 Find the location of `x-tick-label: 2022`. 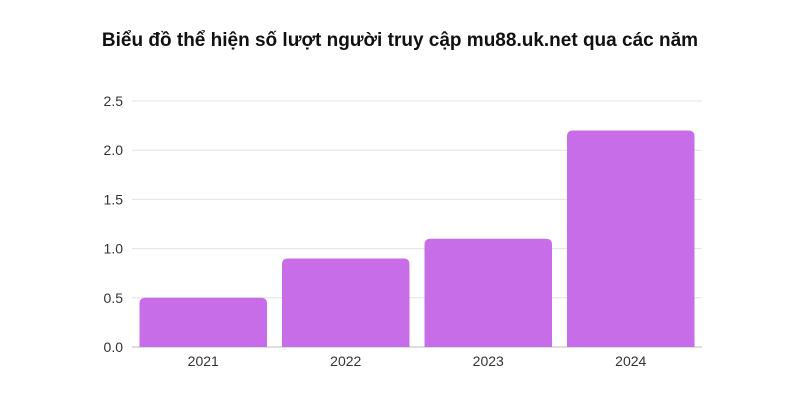

x-tick-label: 2022 is located at coordinates (345, 361).